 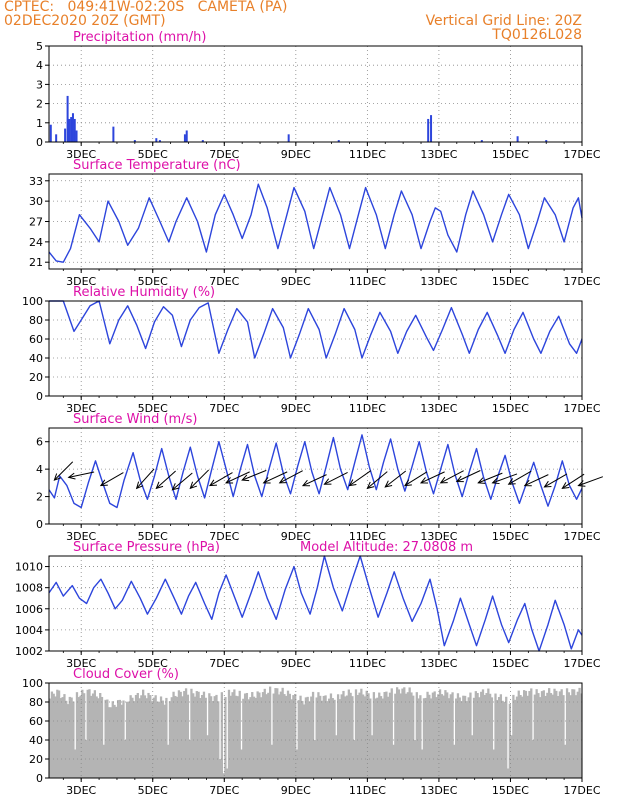 I want to click on panel-title: Cloud Cover (%), so click(x=126, y=674).